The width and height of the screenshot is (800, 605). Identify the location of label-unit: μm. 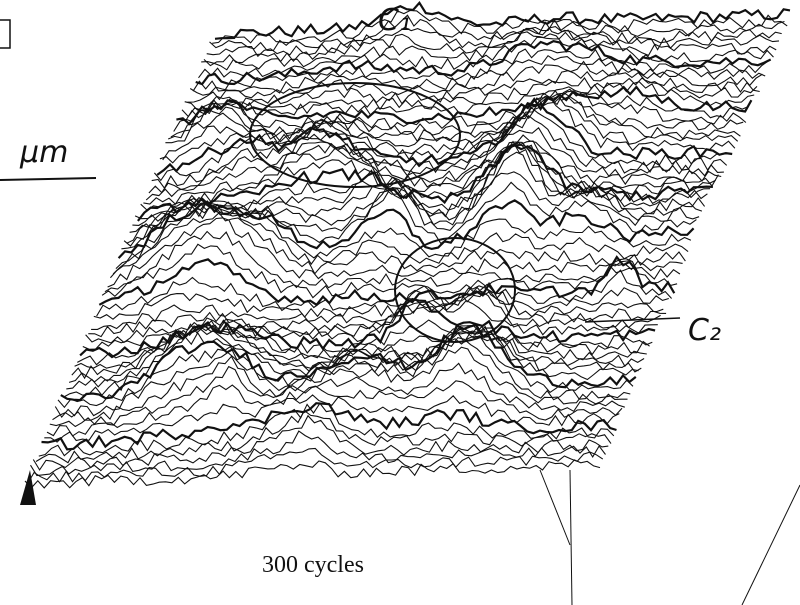
(43, 152).